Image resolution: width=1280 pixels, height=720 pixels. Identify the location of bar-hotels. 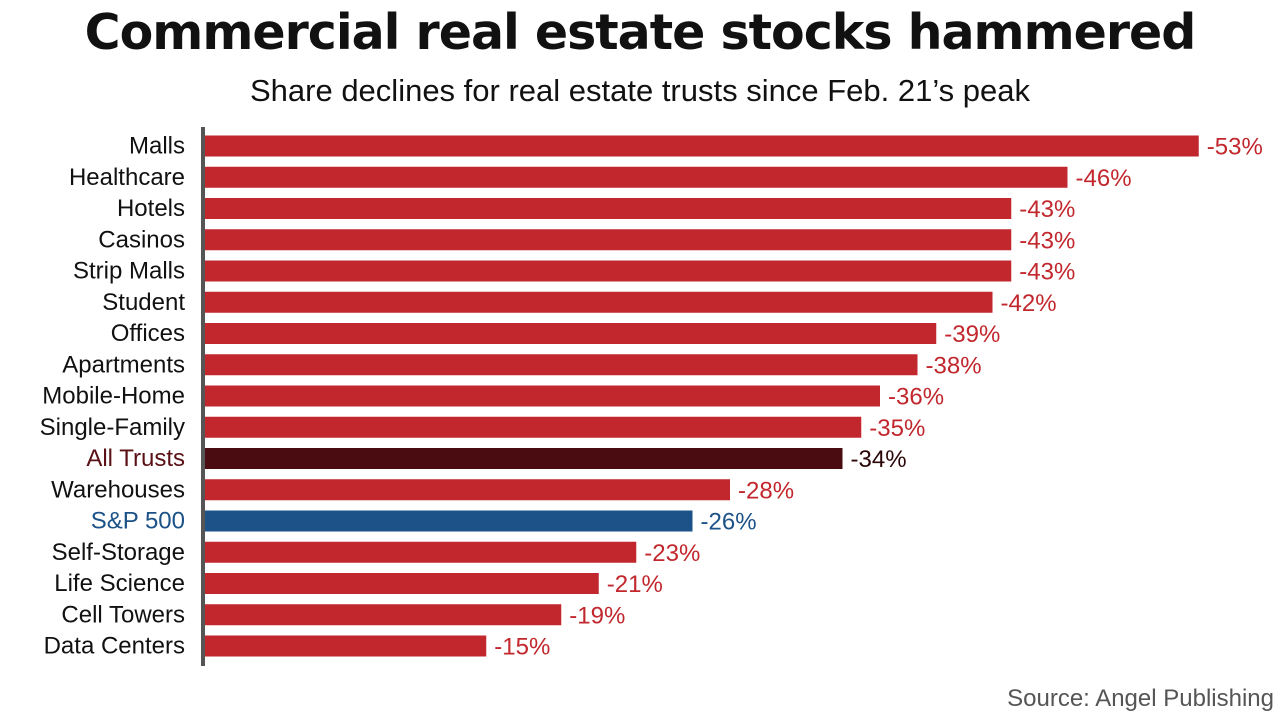
(608, 208).